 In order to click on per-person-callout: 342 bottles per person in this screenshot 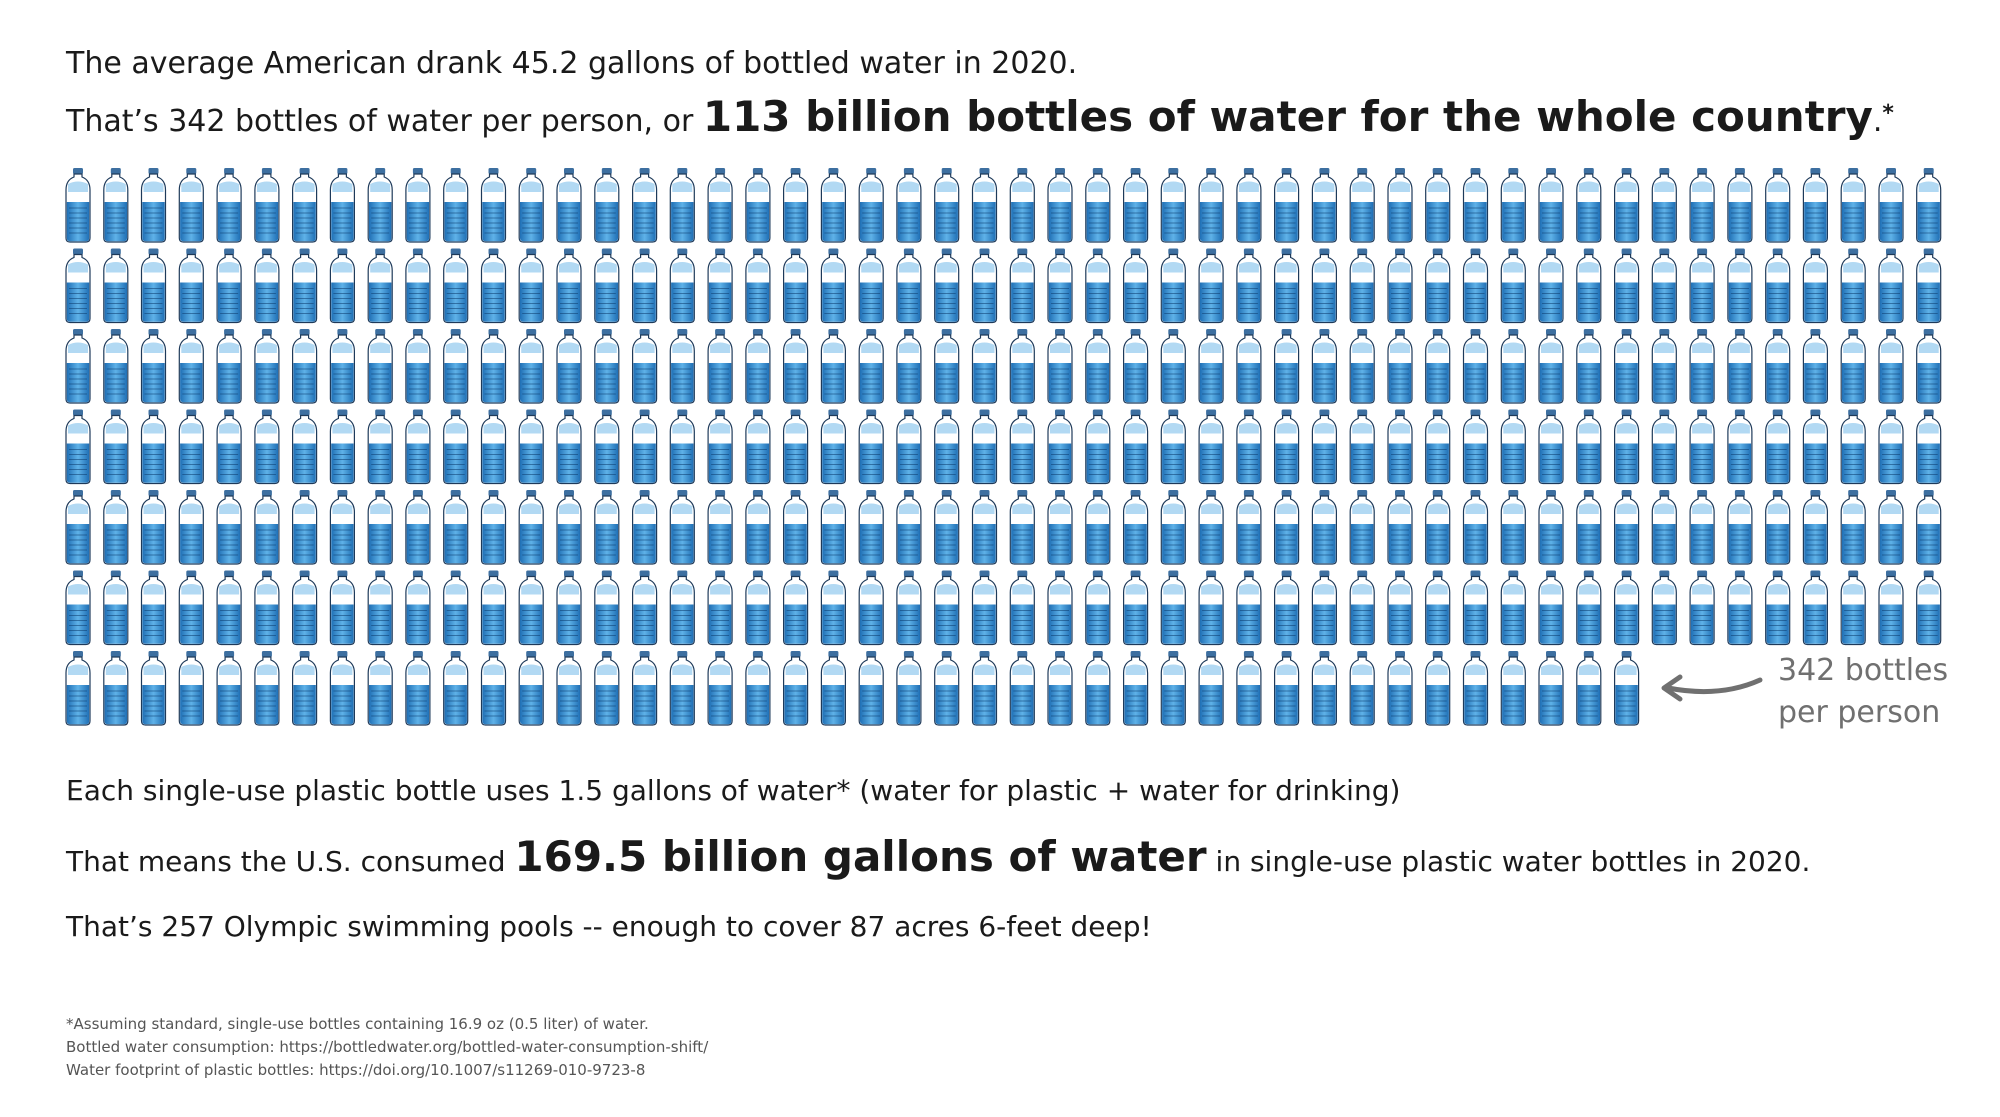, I will do `click(1863, 692)`.